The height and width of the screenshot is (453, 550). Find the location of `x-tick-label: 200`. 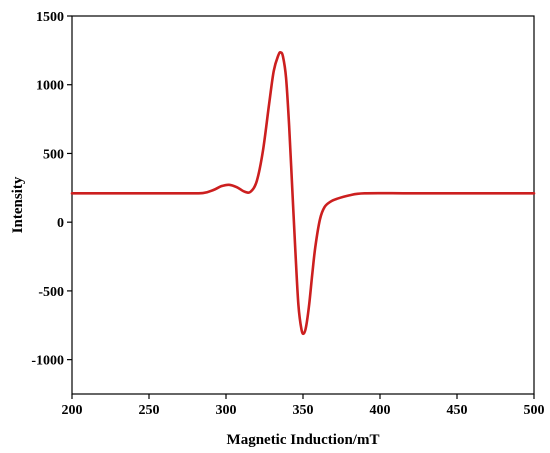

x-tick-label: 200 is located at coordinates (72, 410).